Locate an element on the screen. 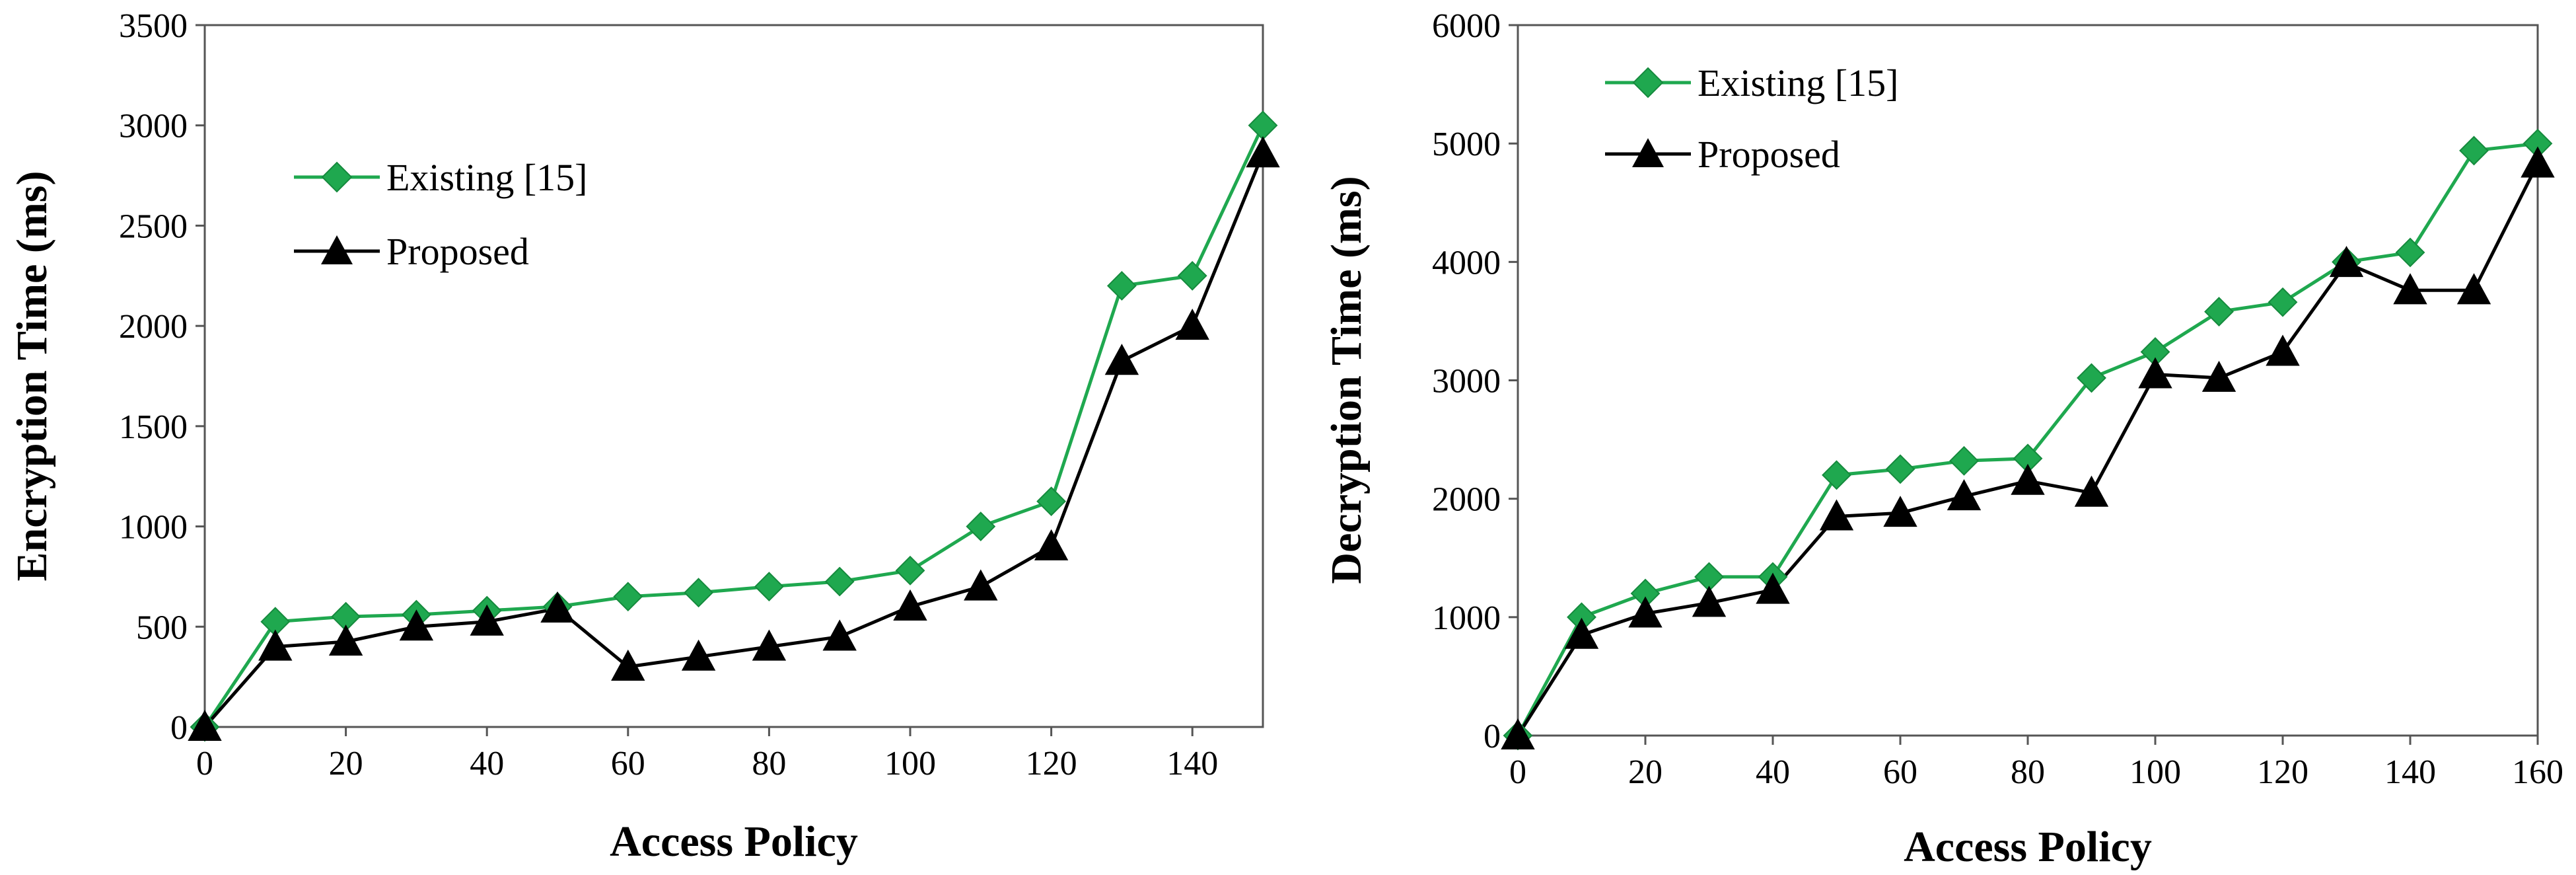 Image resolution: width=2576 pixels, height=875 pixels. x-tick-label: 40 is located at coordinates (487, 763).